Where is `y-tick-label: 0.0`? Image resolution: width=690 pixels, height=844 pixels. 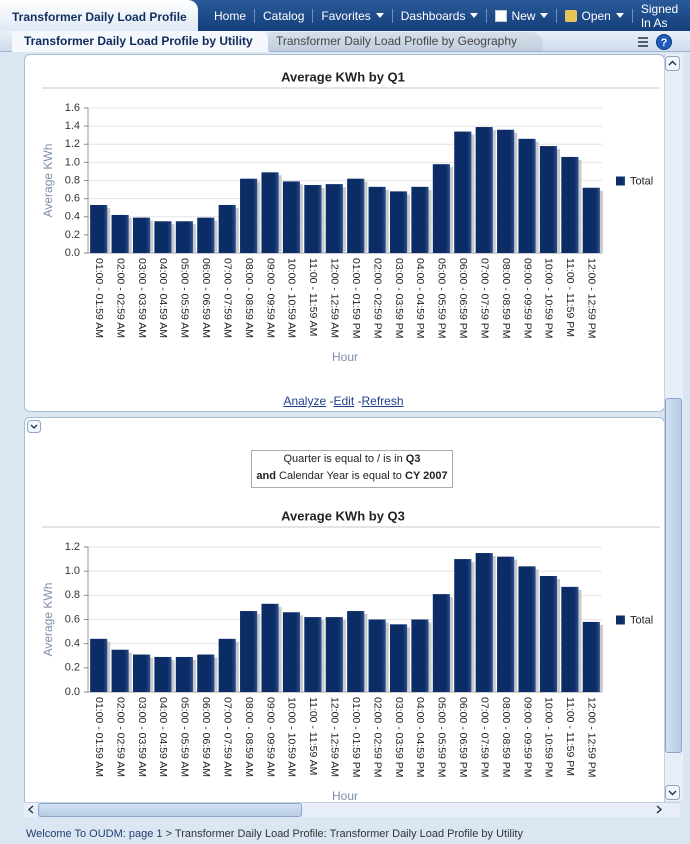 y-tick-label: 0.0 is located at coordinates (72, 253).